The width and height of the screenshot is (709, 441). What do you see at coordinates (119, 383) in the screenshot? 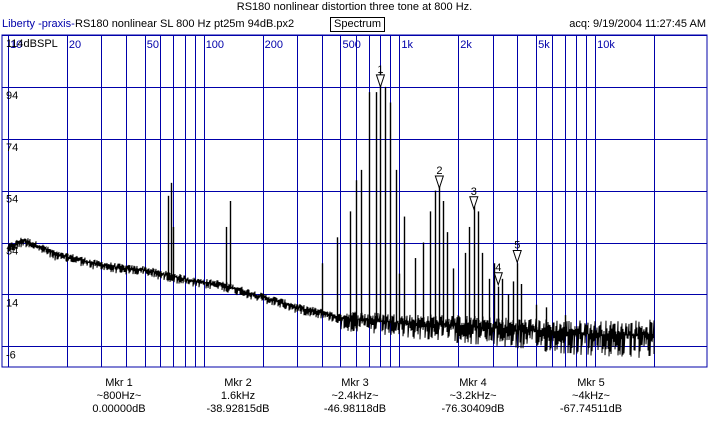
I see `marker-name: Mkr 1` at bounding box center [119, 383].